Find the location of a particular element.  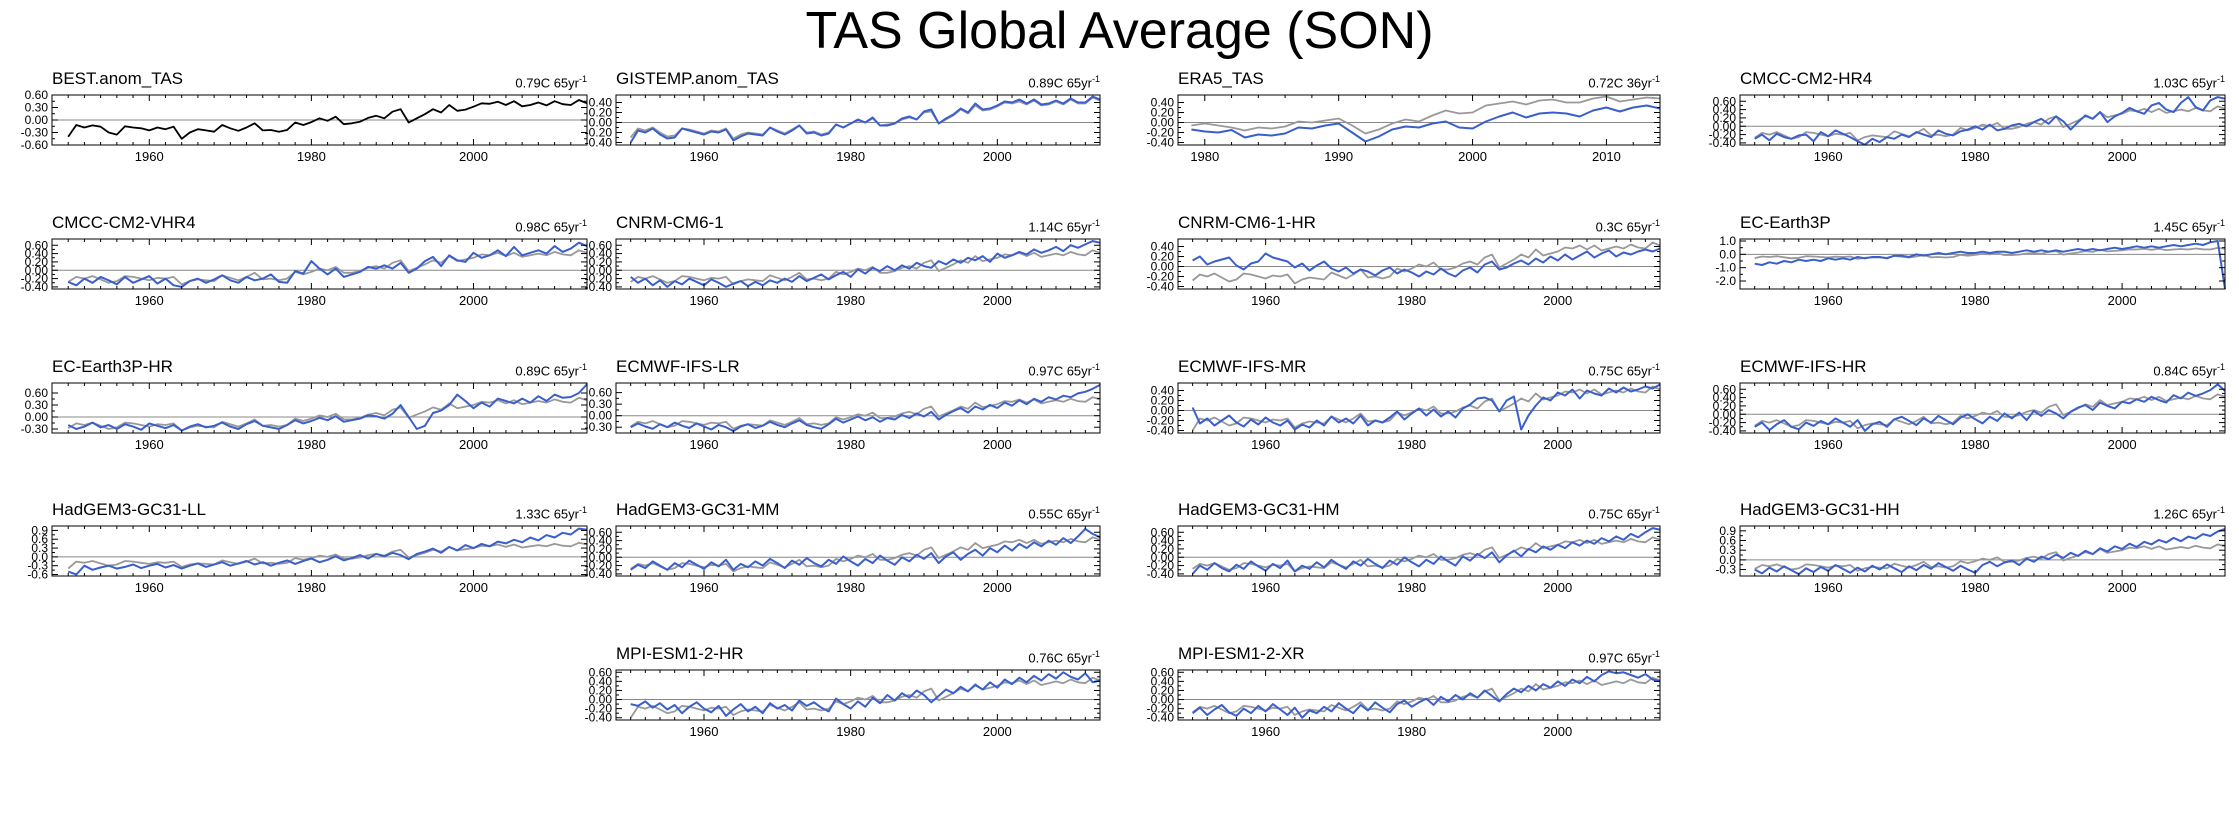

trend-value: 0.79C 65yr is located at coordinates (547, 83).